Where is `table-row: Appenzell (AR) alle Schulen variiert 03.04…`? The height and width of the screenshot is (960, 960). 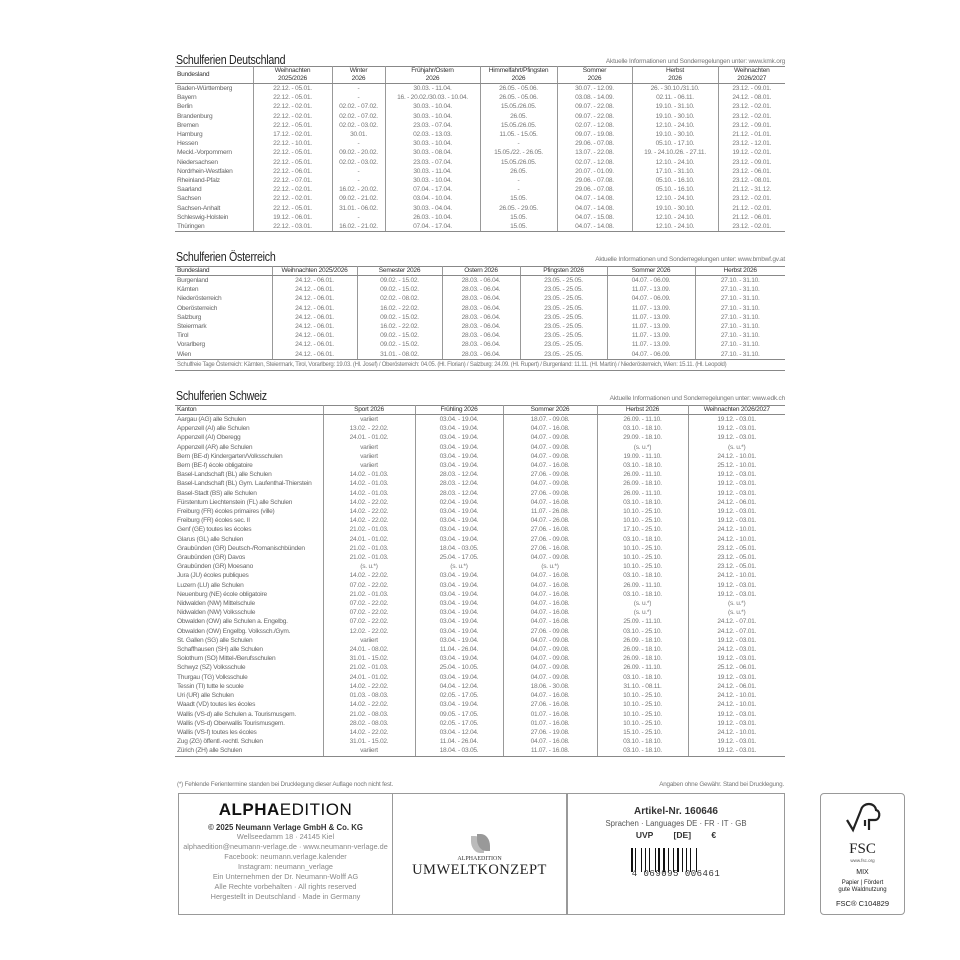 table-row: Appenzell (AR) alle Schulen variiert 03.04… is located at coordinates (480, 447).